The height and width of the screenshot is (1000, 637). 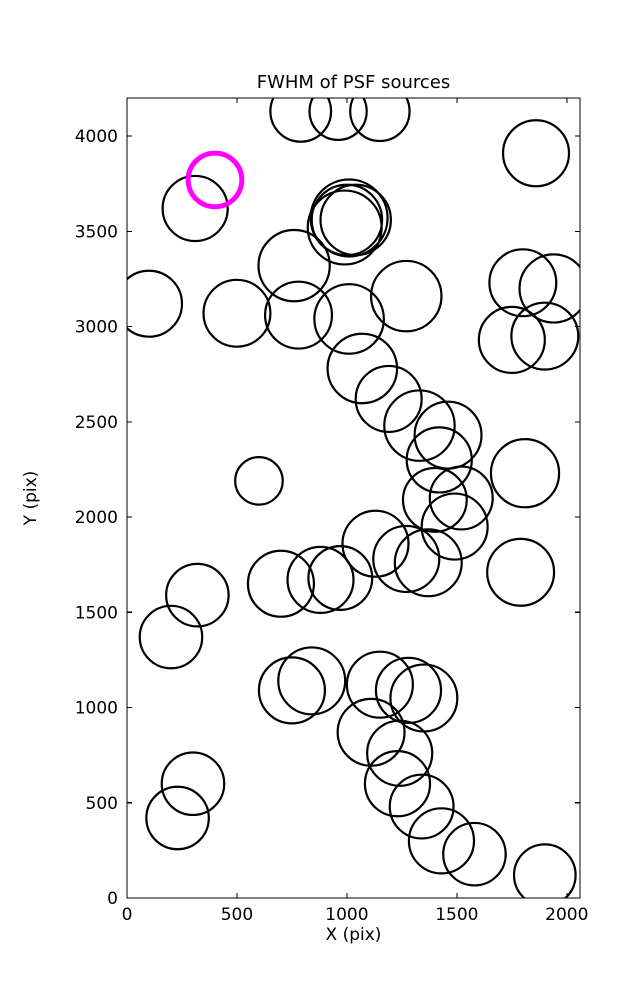 I want to click on page-title: FWHM of PSF sources, so click(x=354, y=82).